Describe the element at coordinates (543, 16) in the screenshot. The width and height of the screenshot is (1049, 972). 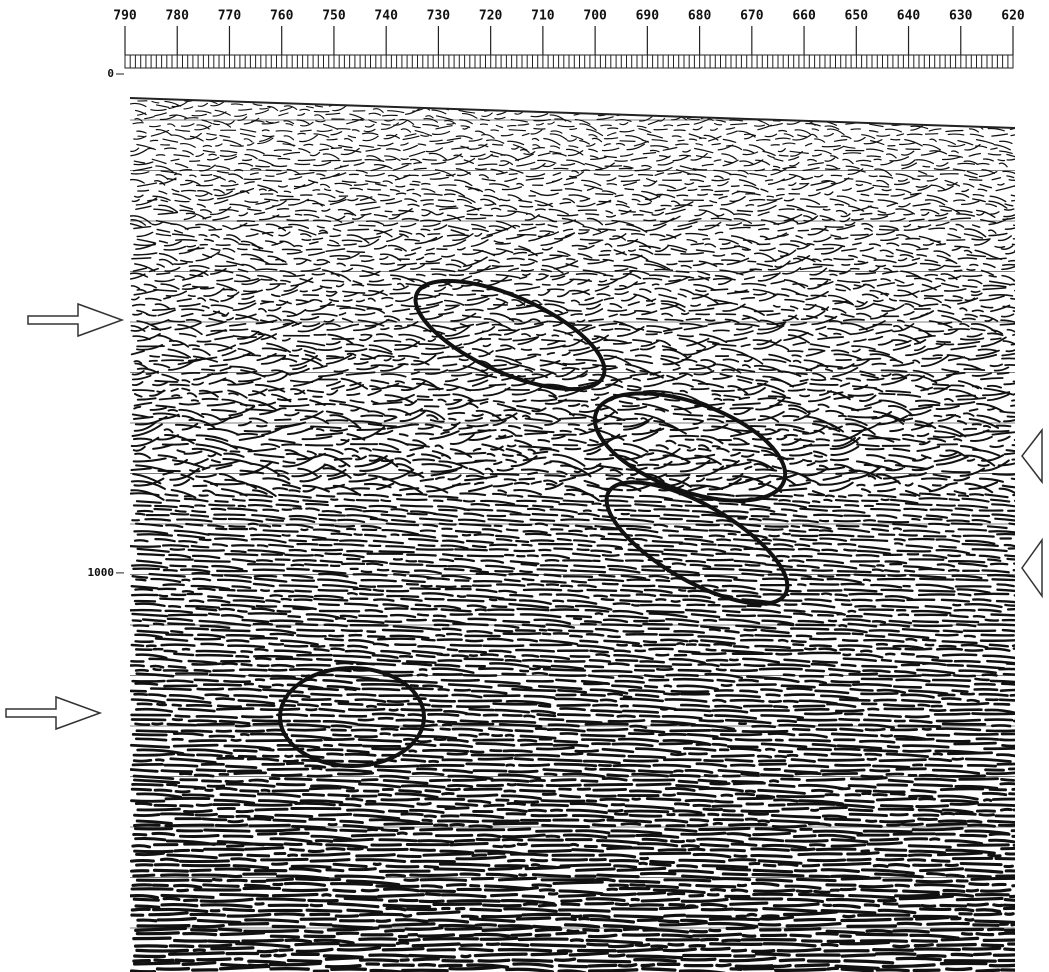
I see `x-tick-label: 710` at that location.